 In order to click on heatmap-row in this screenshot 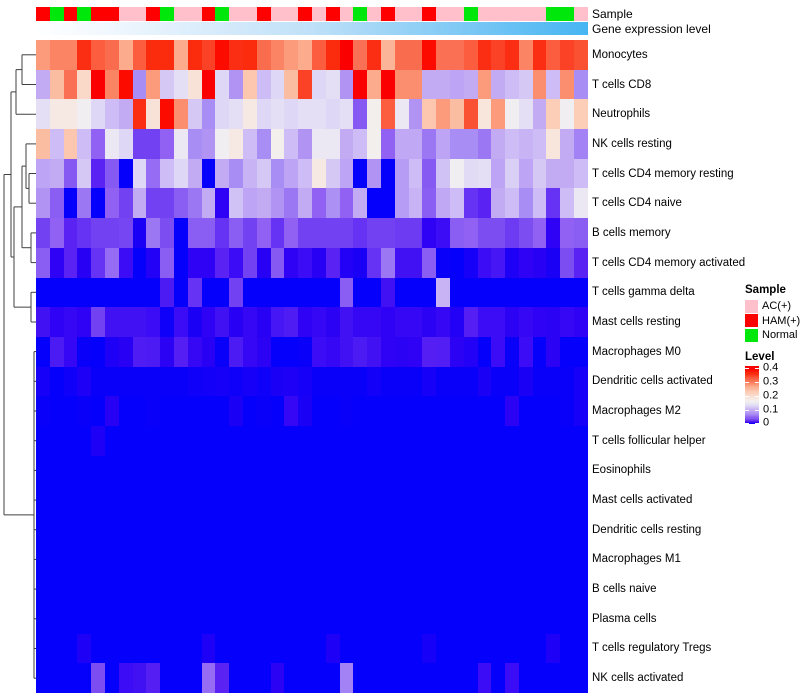, I will do `click(312, 500)`.